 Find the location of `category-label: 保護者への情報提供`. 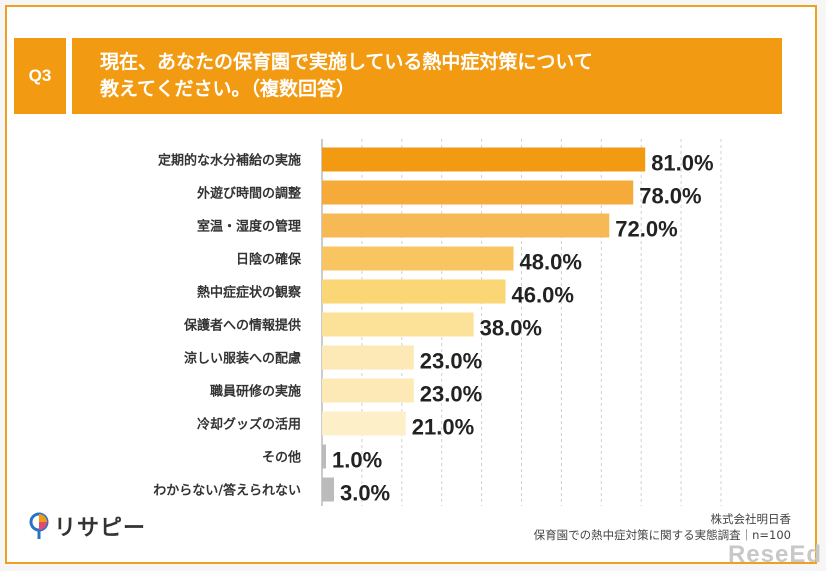

category-label: 保護者への情報提供 is located at coordinates (242, 326).